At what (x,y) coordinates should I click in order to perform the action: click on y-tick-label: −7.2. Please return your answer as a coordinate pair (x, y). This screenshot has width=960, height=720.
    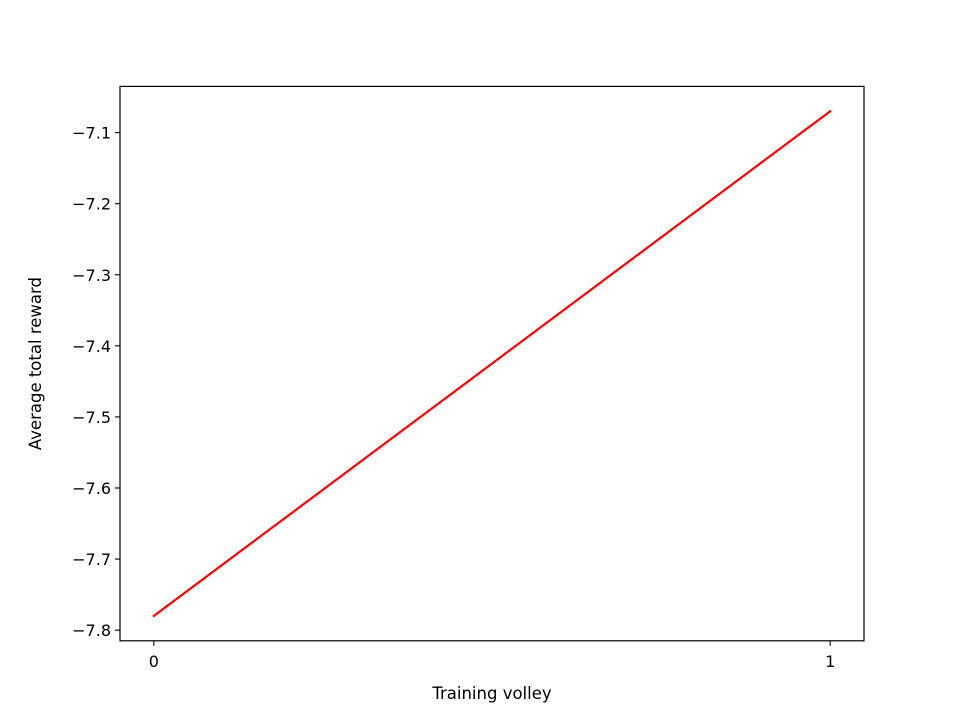
    Looking at the image, I should click on (91, 204).